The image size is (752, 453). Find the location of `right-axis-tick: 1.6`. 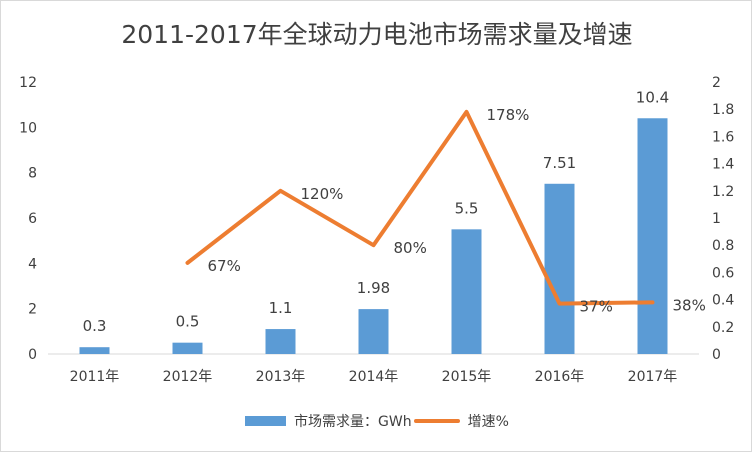

right-axis-tick: 1.6 is located at coordinates (723, 137).